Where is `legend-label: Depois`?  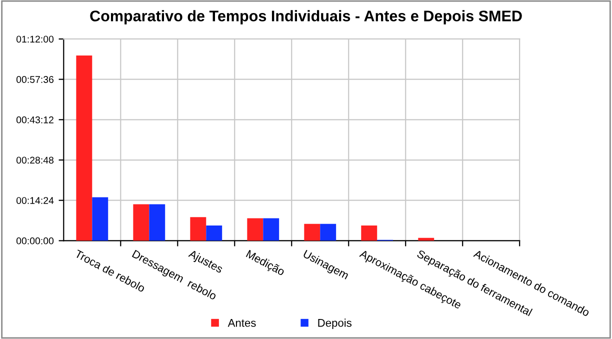 legend-label: Depois is located at coordinates (335, 323).